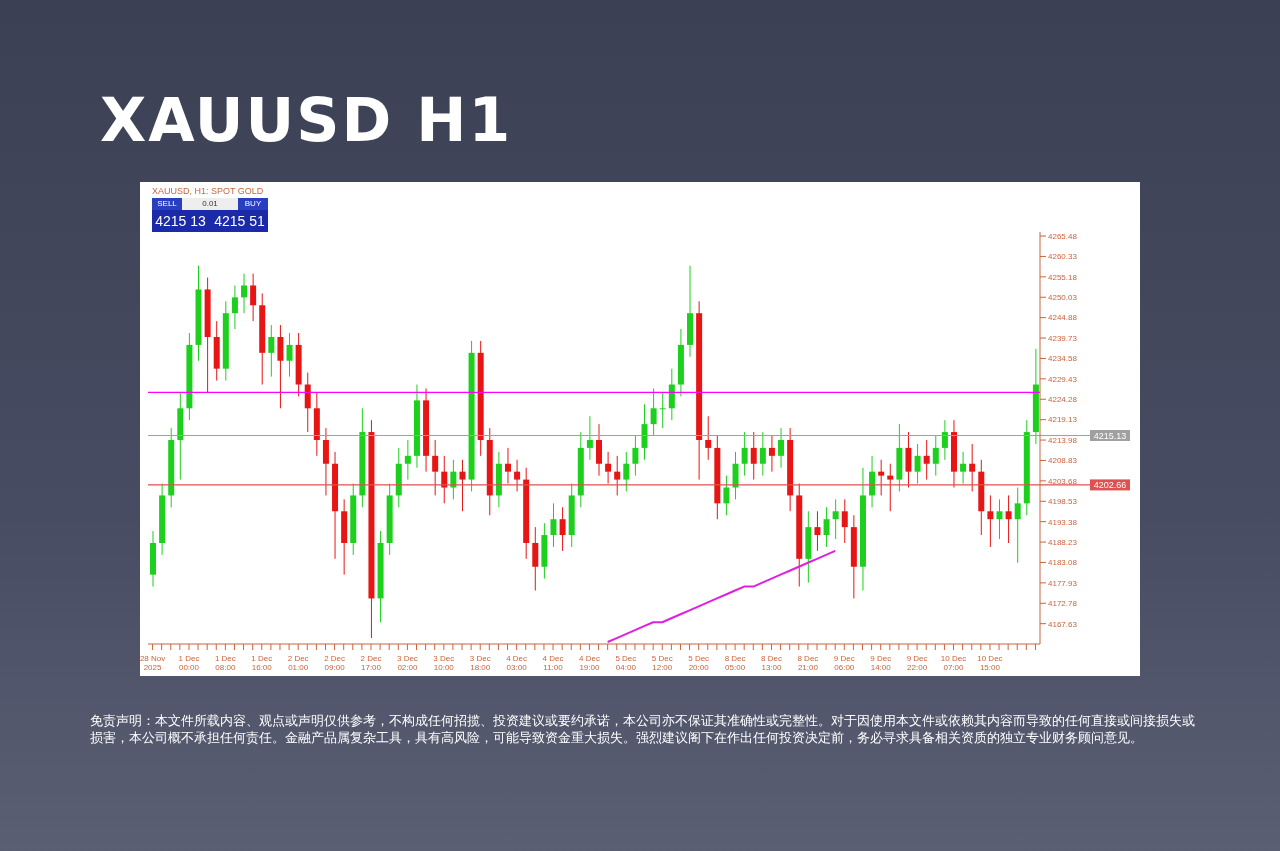 This screenshot has height=851, width=1280. Describe the element at coordinates (626, 663) in the screenshot. I see `x-tick-label: 5 Dec 04:00` at that location.